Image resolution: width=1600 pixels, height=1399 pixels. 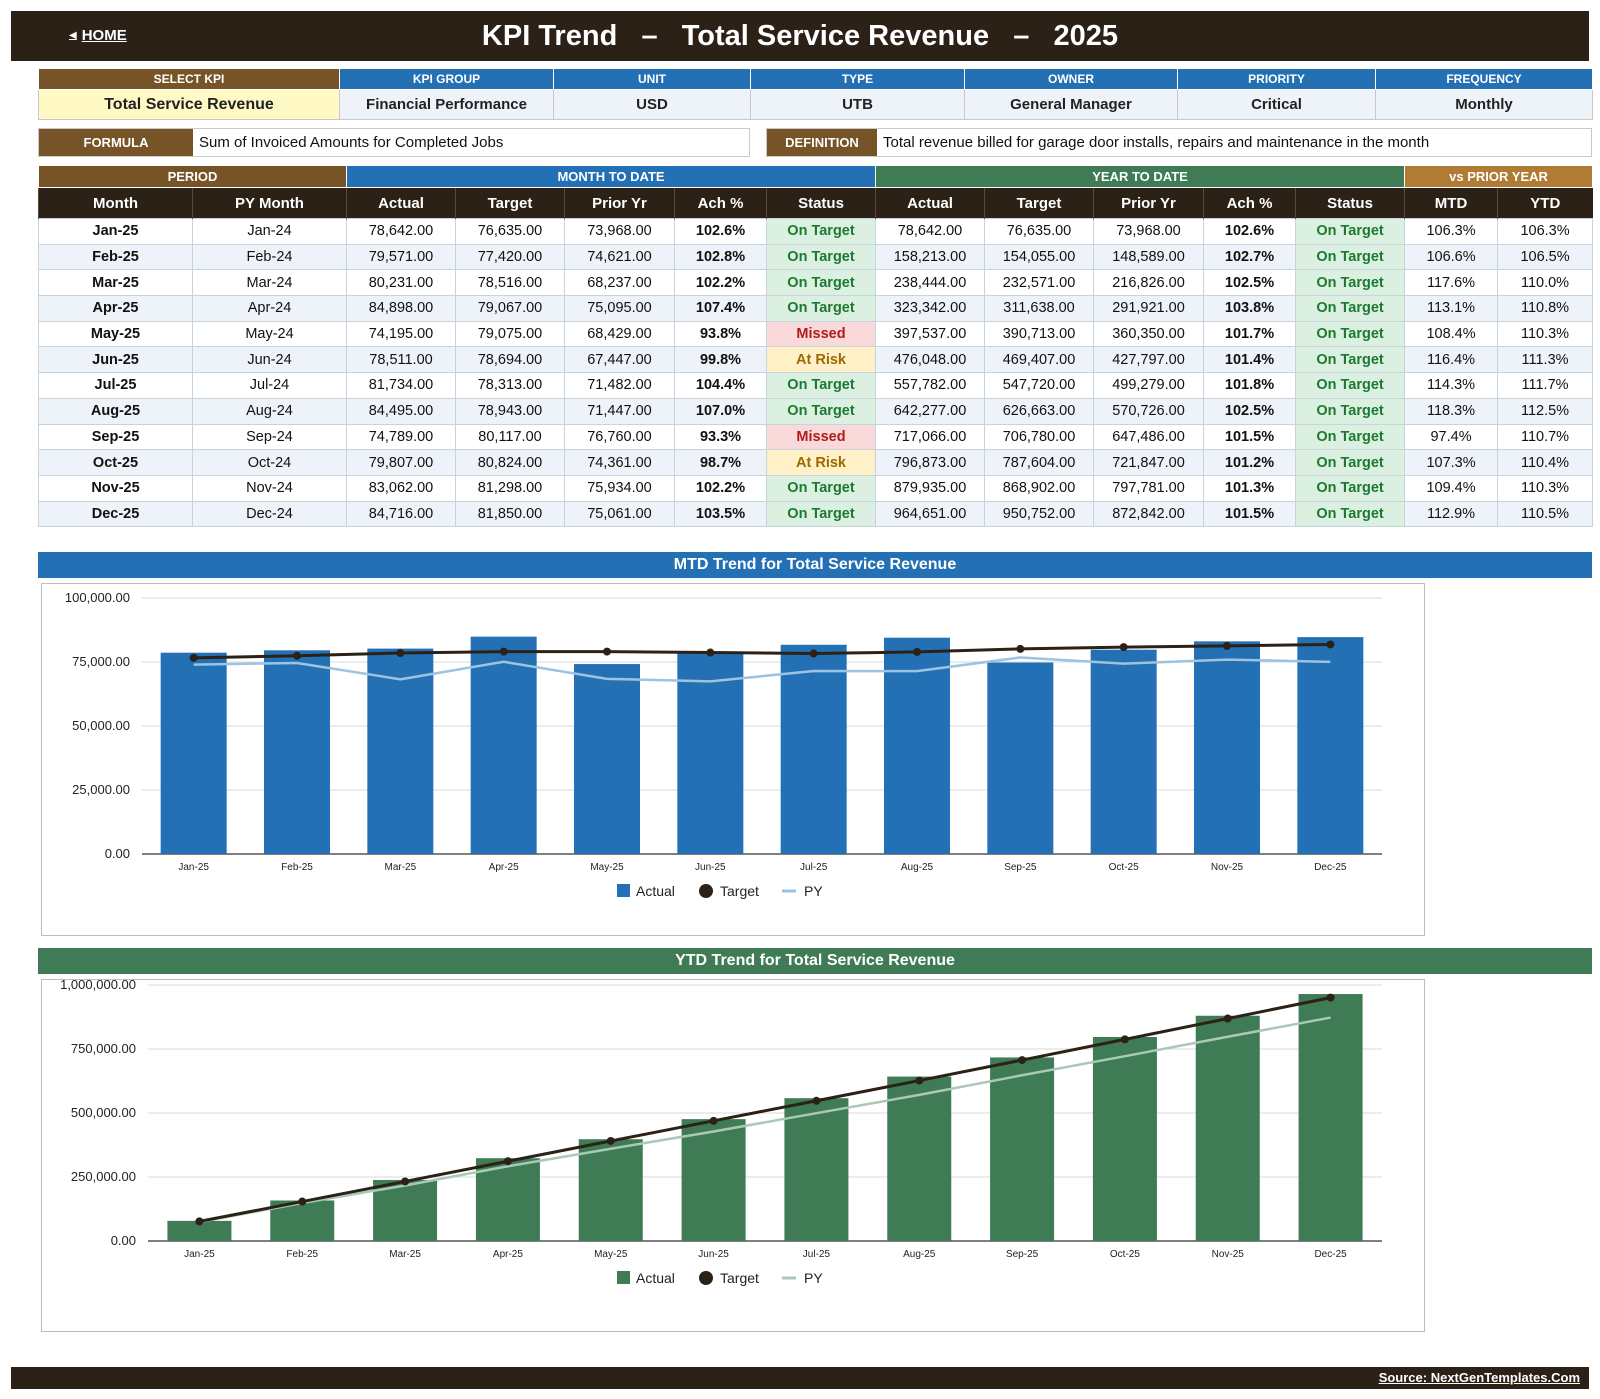 What do you see at coordinates (1479, 1377) in the screenshot?
I see `source-link: Source: NextGenTemplates.Com` at bounding box center [1479, 1377].